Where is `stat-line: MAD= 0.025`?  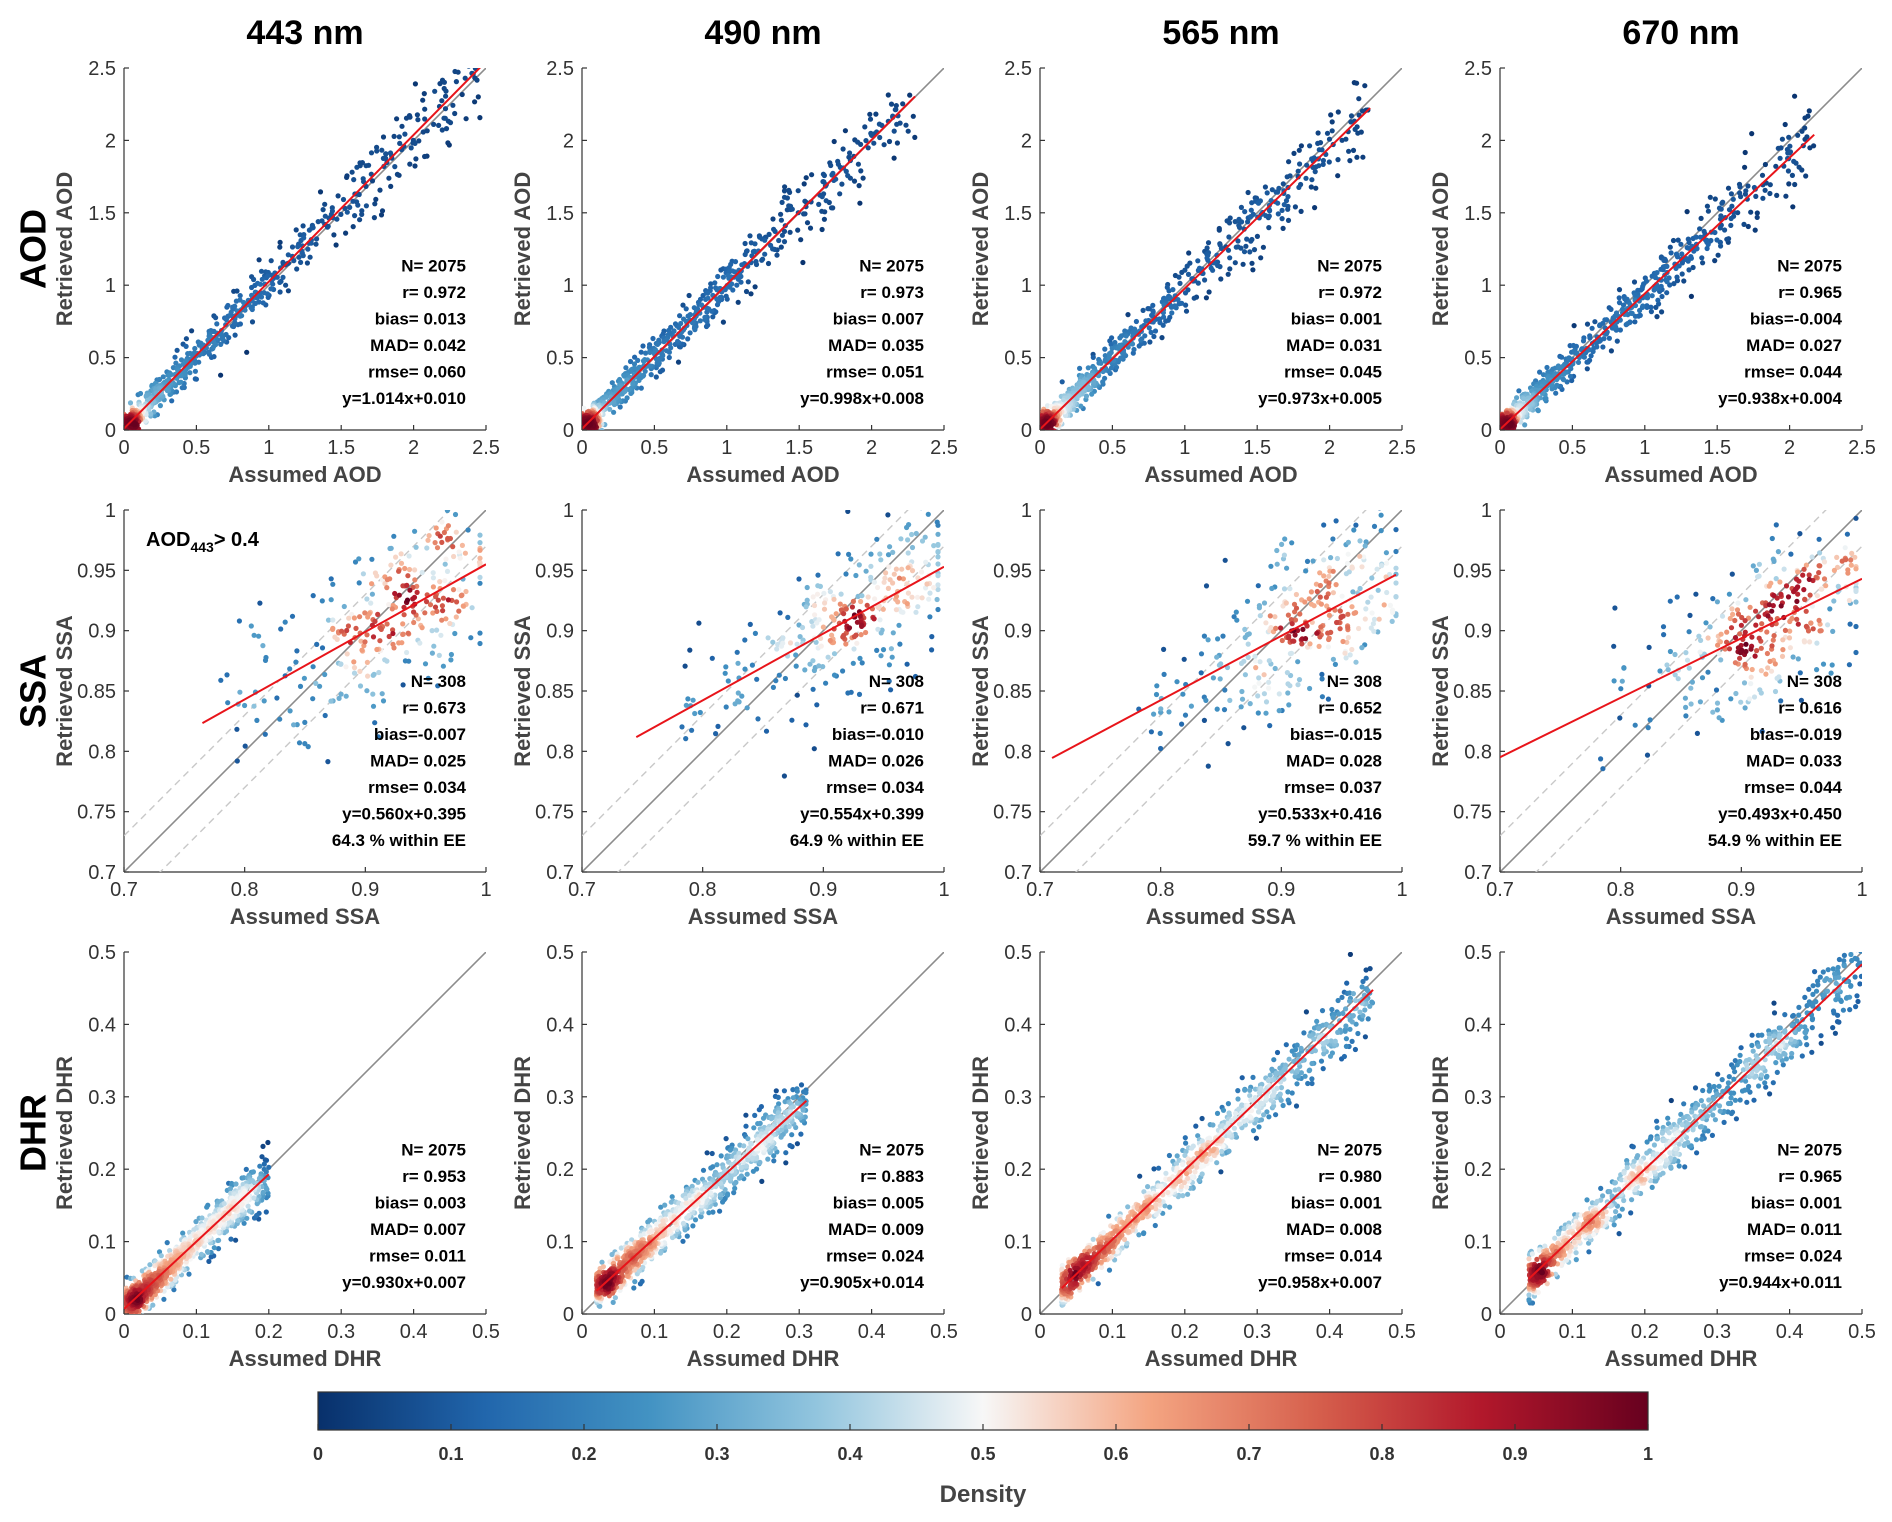
stat-line: MAD= 0.025 is located at coordinates (418, 761).